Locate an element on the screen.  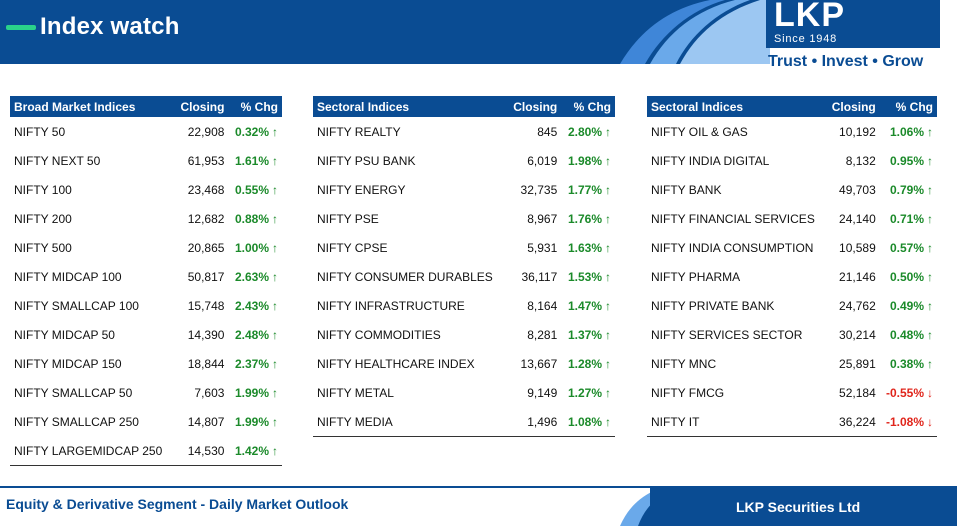
percent-change-value: 0.95% is located at coordinates (906, 160).